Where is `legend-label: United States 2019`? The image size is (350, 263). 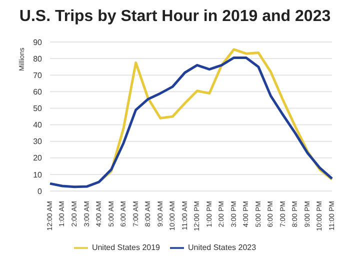
legend-label: United States 2019 is located at coordinates (126, 247).